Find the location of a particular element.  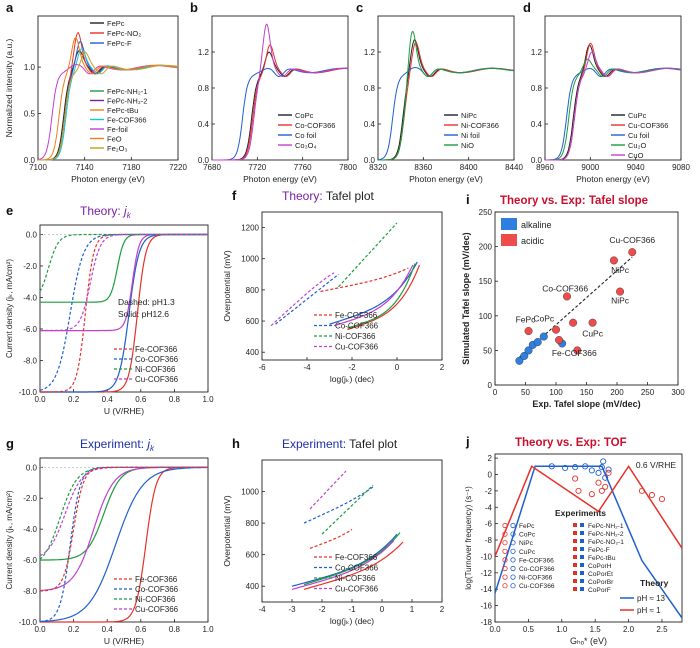

point-label: Fe-COF366 is located at coordinates (574, 353).